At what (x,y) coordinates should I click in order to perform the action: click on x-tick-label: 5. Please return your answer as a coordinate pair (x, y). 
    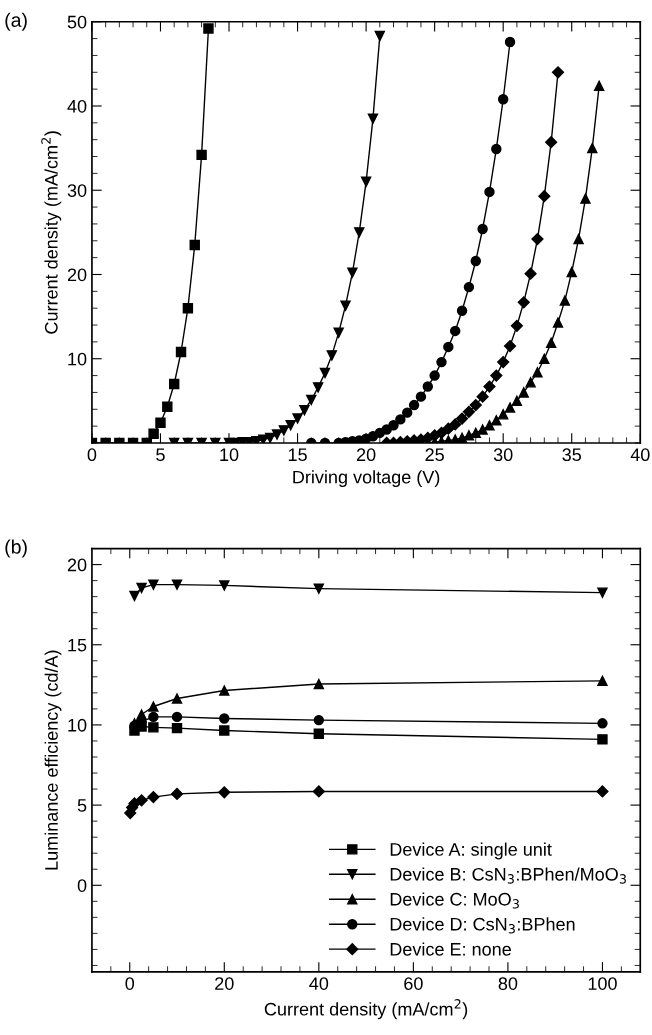
    Looking at the image, I should click on (160, 455).